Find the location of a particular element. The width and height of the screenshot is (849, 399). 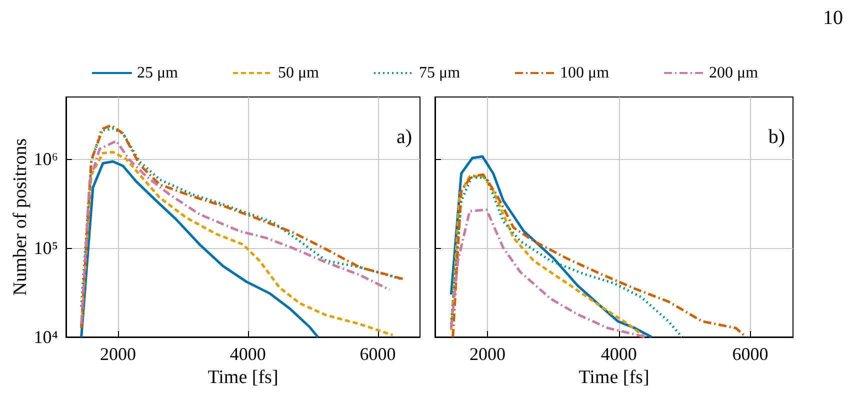

legend-label: 200 μm is located at coordinates (734, 73).